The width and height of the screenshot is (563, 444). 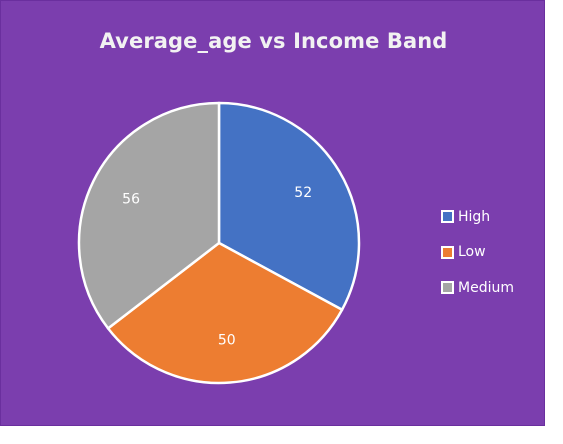 I want to click on legend-swatch-high, so click(x=447, y=216).